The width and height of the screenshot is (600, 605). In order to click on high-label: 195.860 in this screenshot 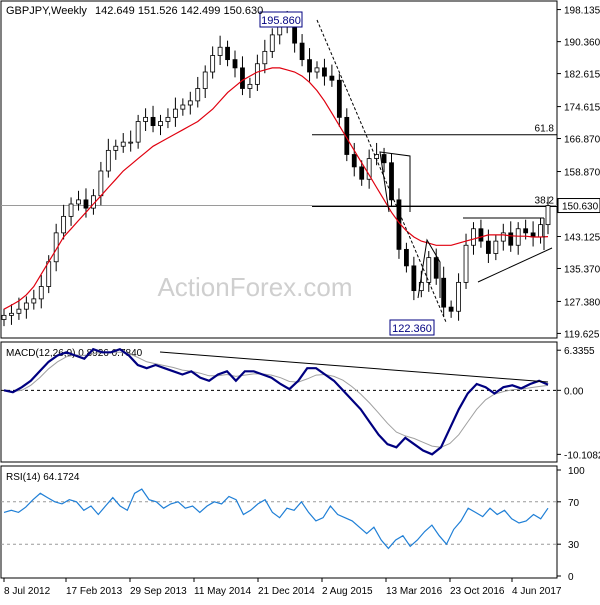, I will do `click(281, 21)`.